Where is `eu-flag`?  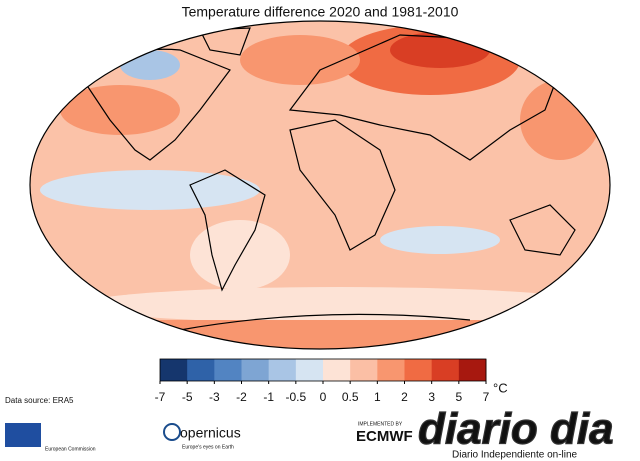 eu-flag is located at coordinates (23, 435).